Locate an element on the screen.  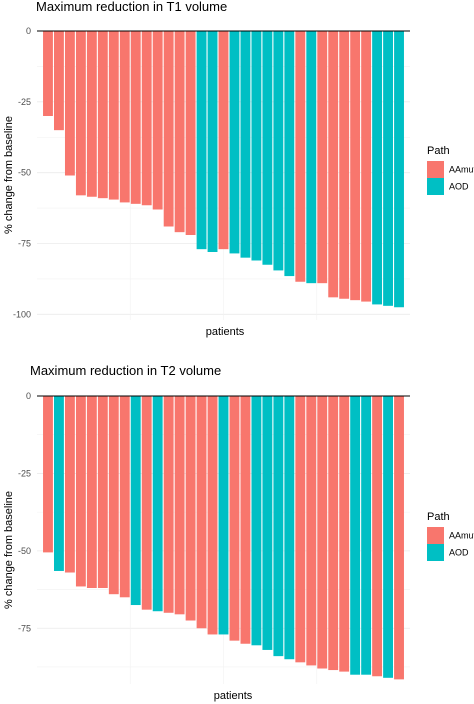
y-axis-ticks: 0 -25 -50 -75 is located at coordinates (24, 512).